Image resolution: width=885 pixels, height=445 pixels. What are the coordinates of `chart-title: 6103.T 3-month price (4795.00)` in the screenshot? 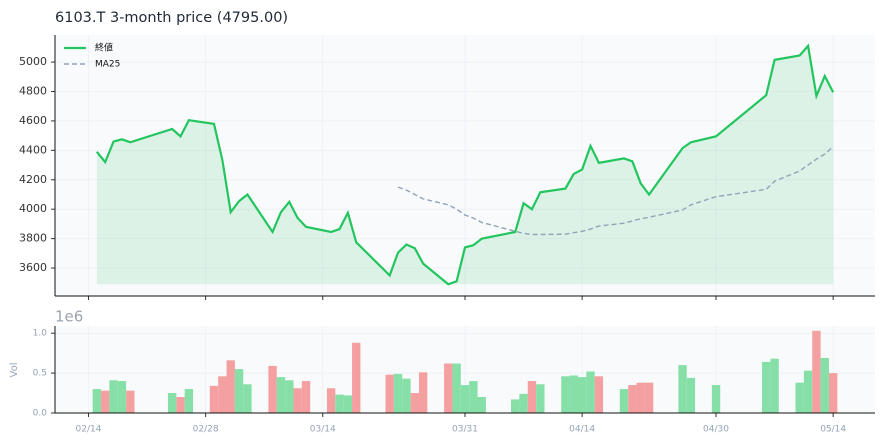 It's located at (171, 18).